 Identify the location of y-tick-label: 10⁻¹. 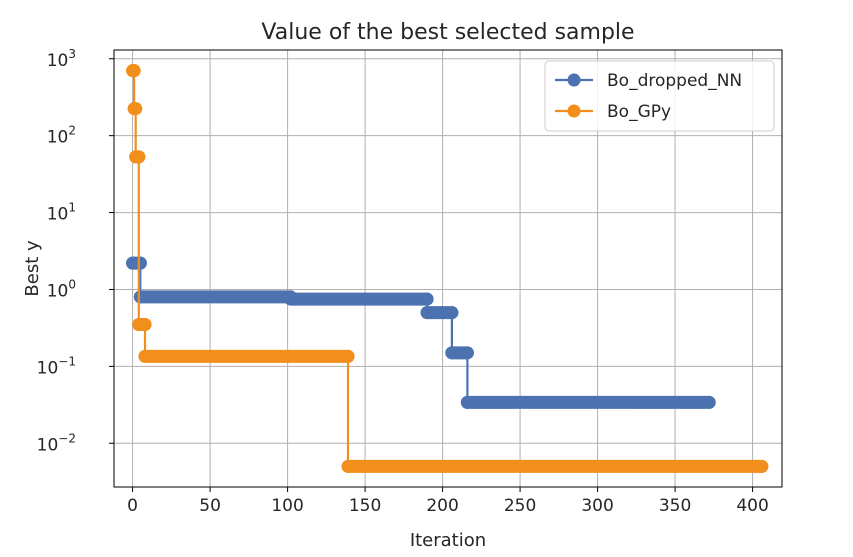
(56, 366).